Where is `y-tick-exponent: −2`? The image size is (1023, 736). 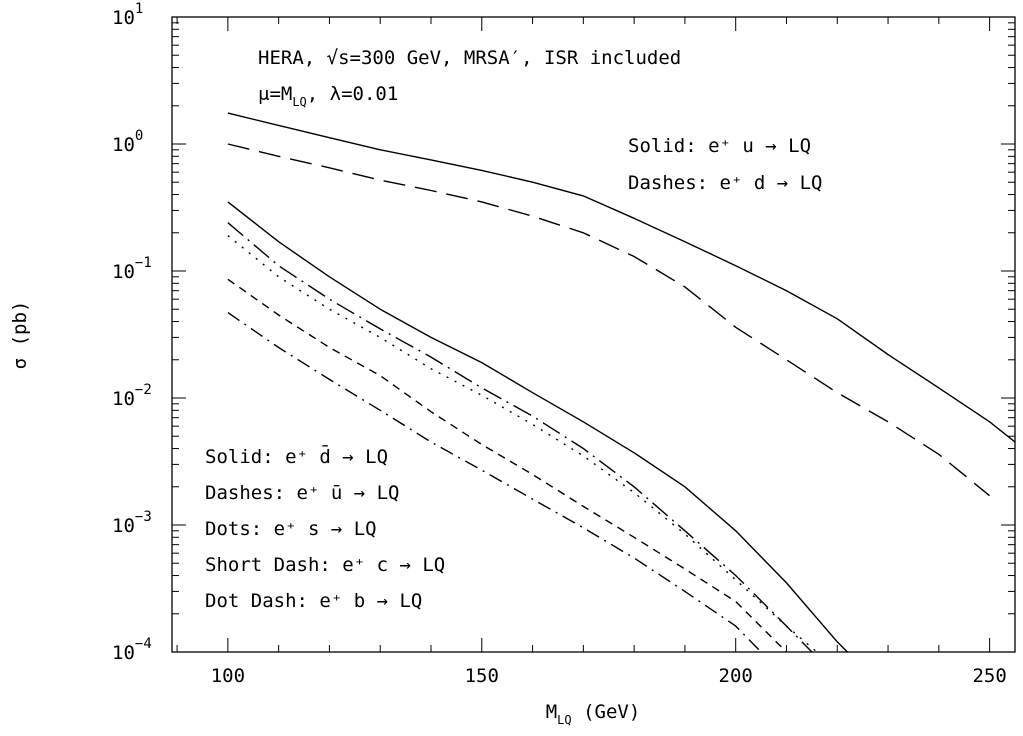
y-tick-exponent: −2 is located at coordinates (143, 390).